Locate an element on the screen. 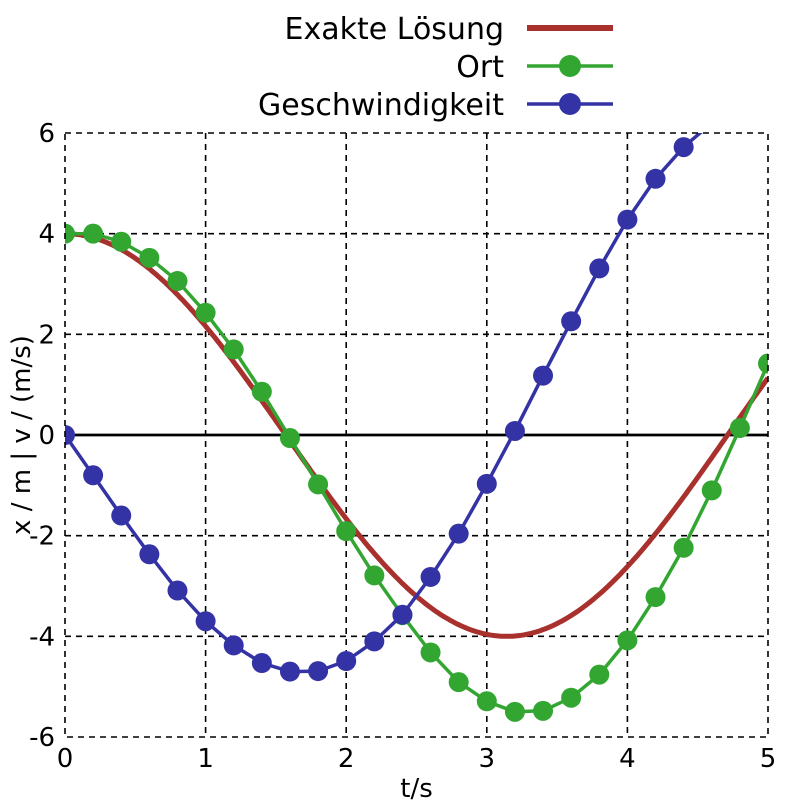  legend-label: Geschwindigkeit is located at coordinates (381, 105).